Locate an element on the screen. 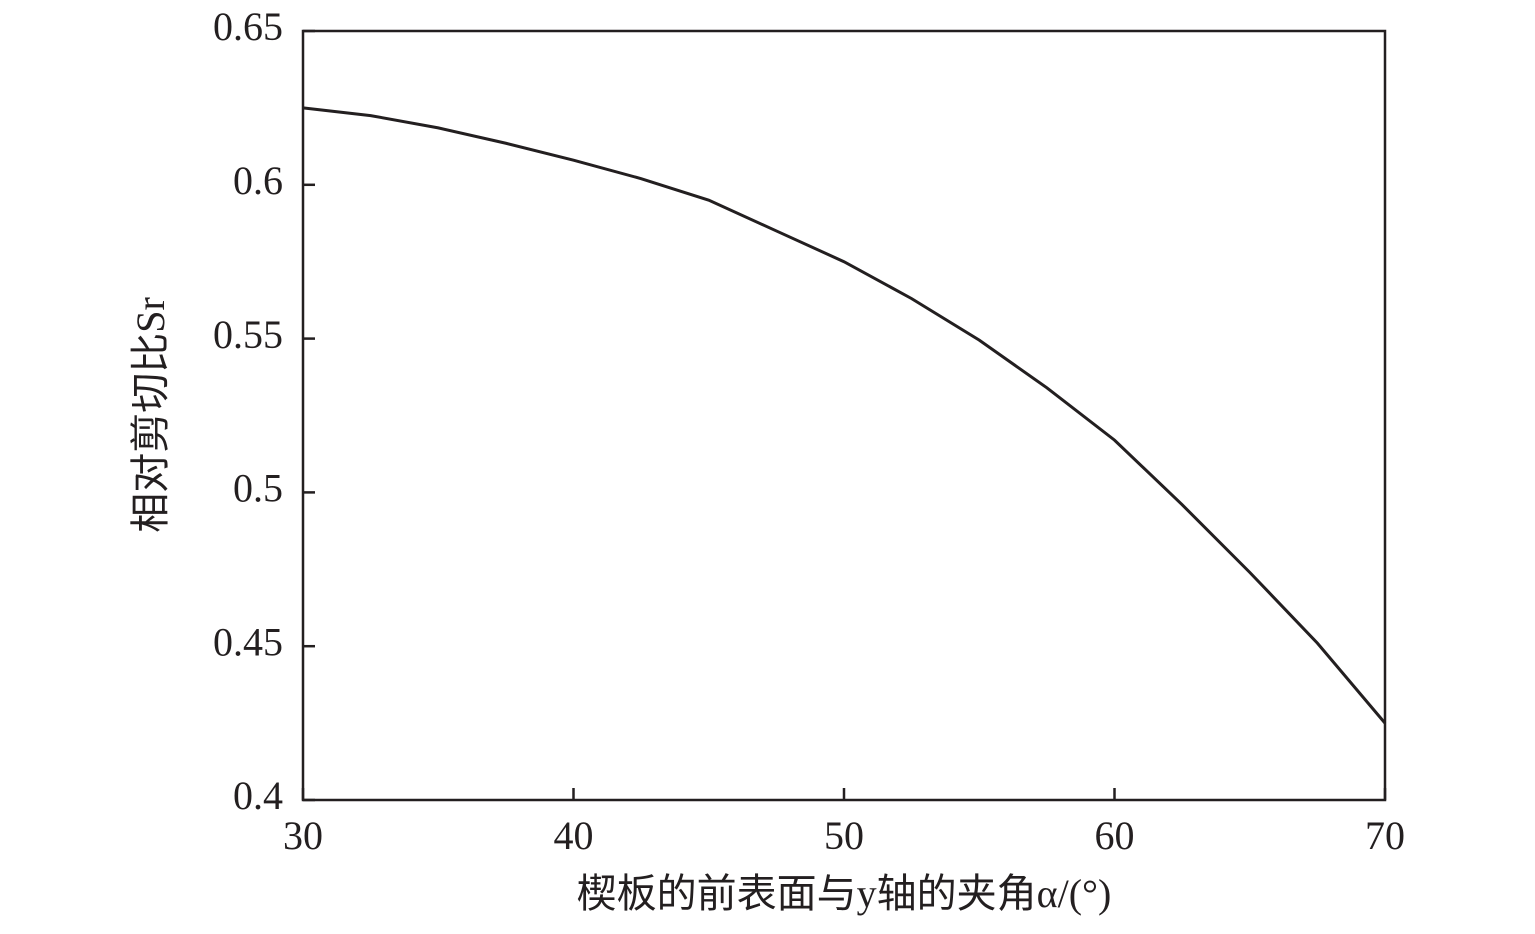  x-tick-label: 50 is located at coordinates (844, 835).